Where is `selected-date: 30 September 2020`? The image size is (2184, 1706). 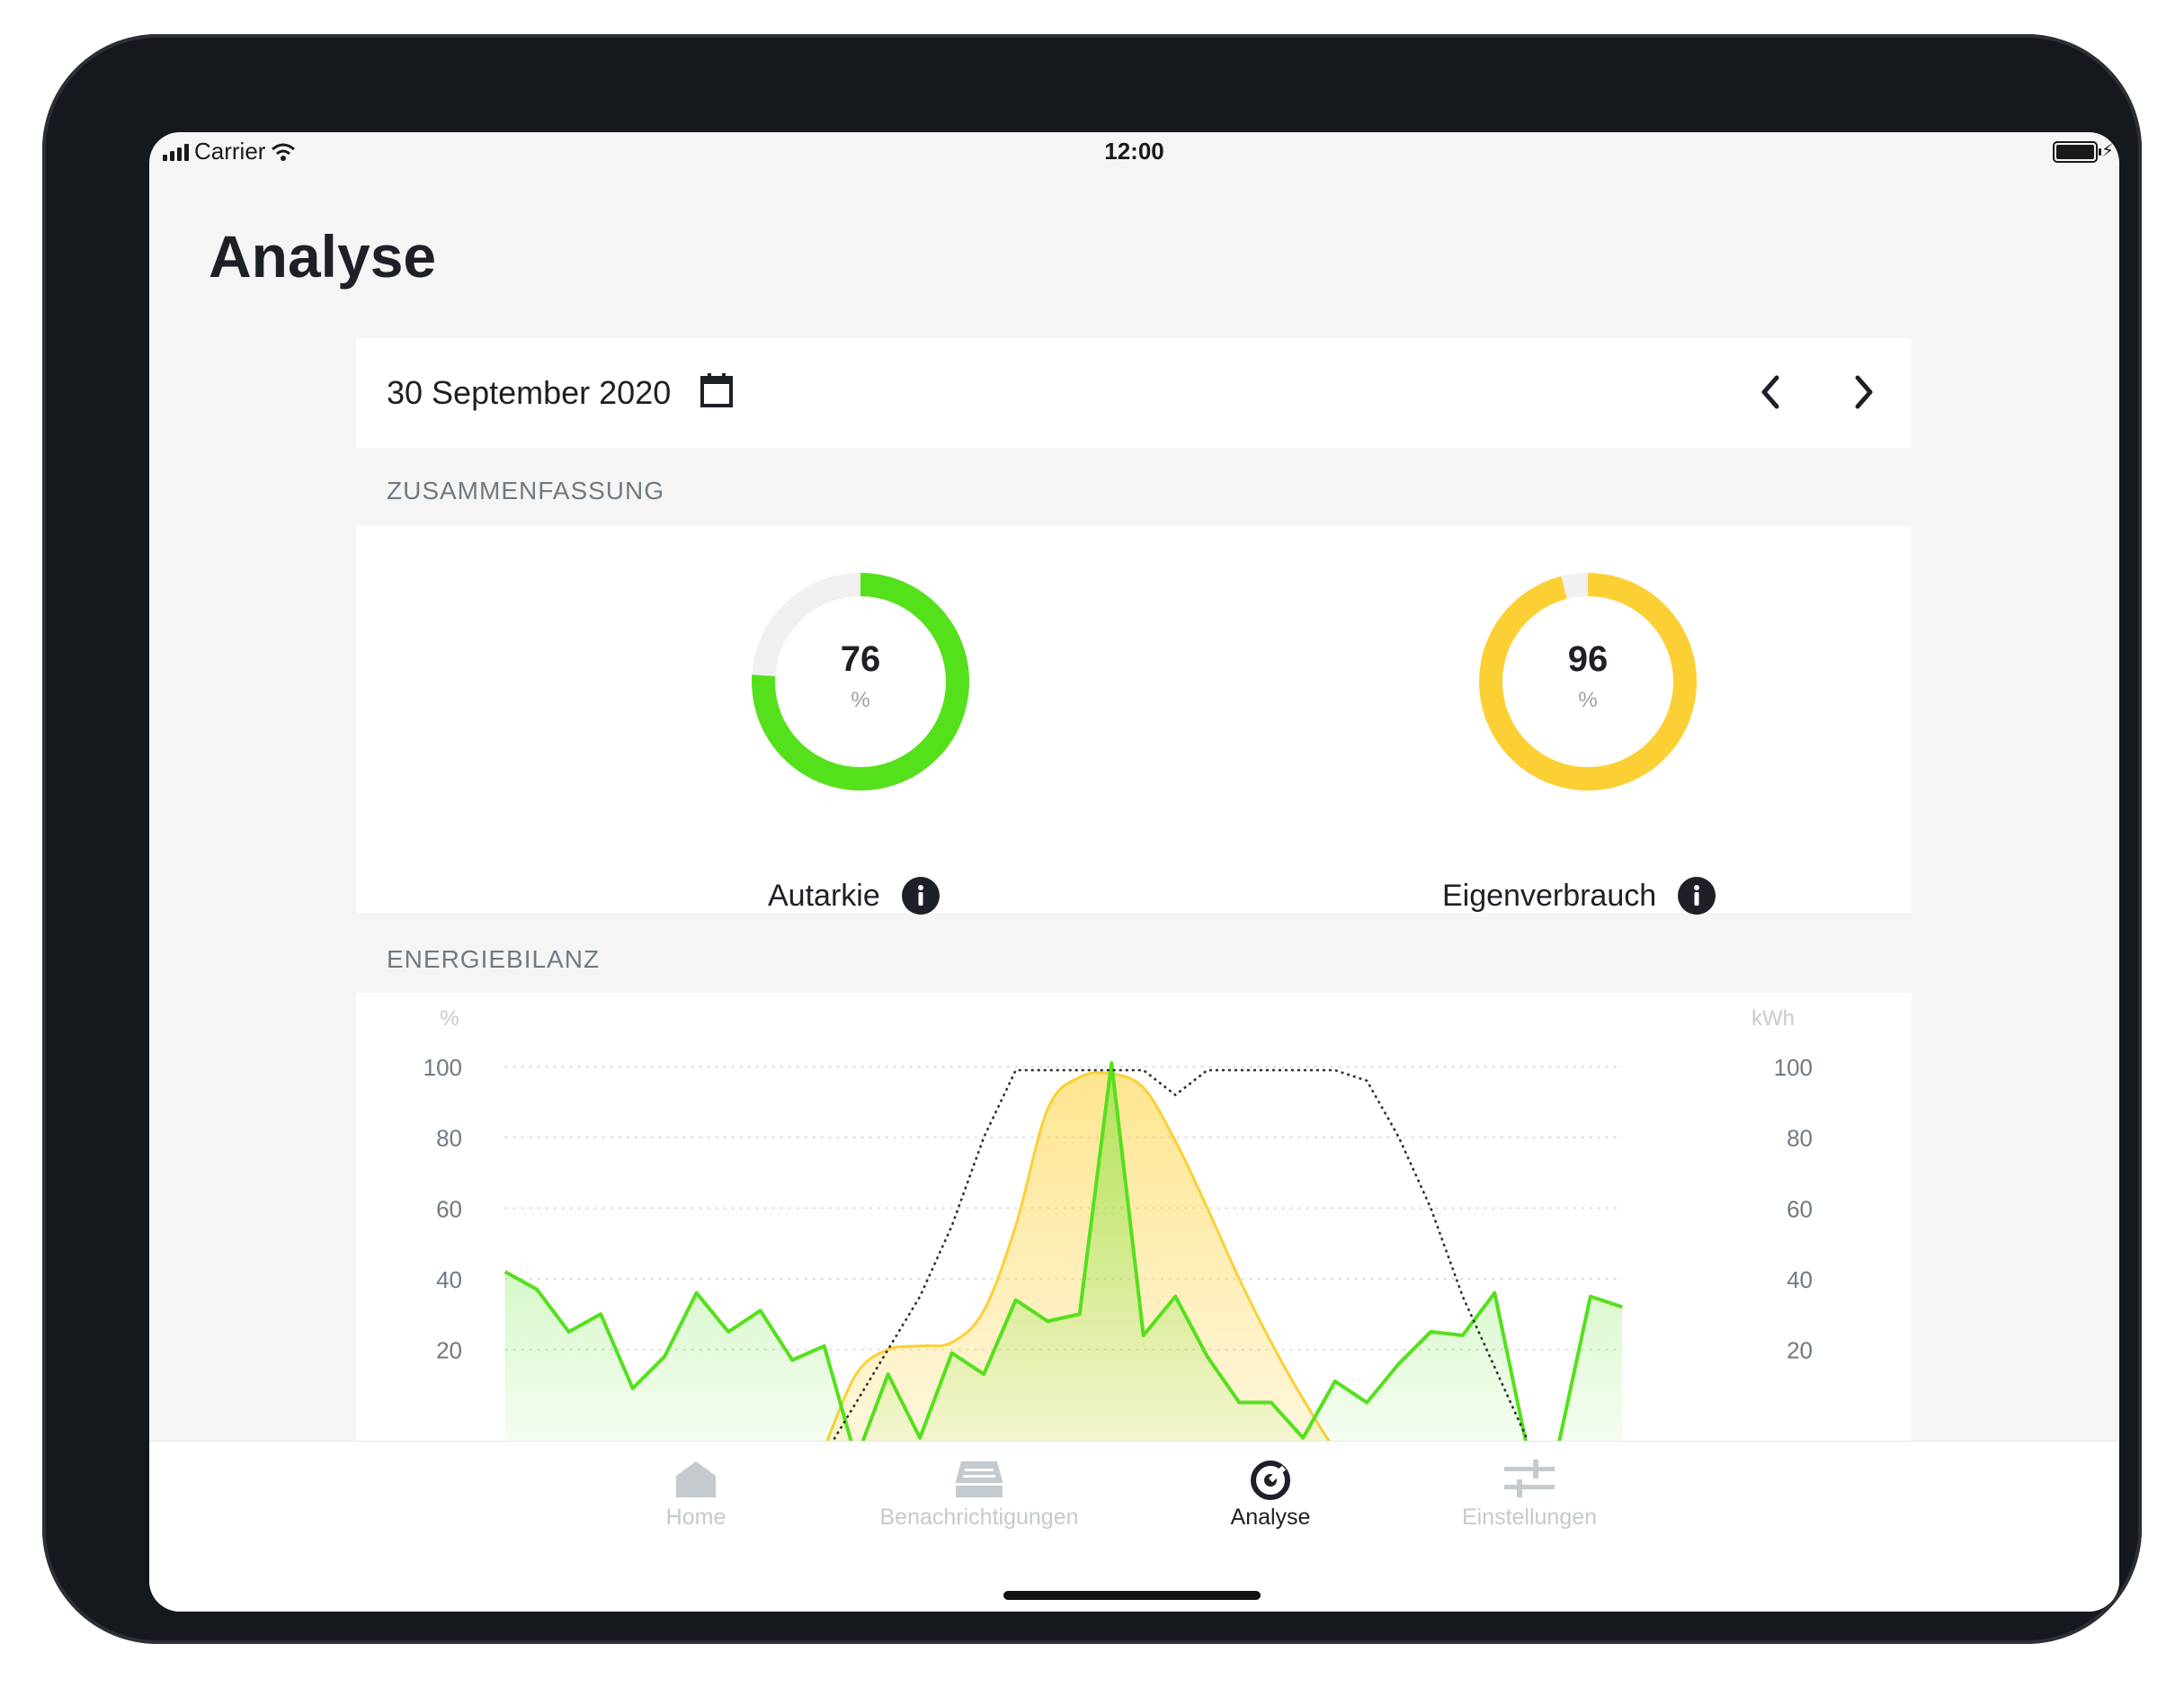
selected-date: 30 September 2020 is located at coordinates (529, 393).